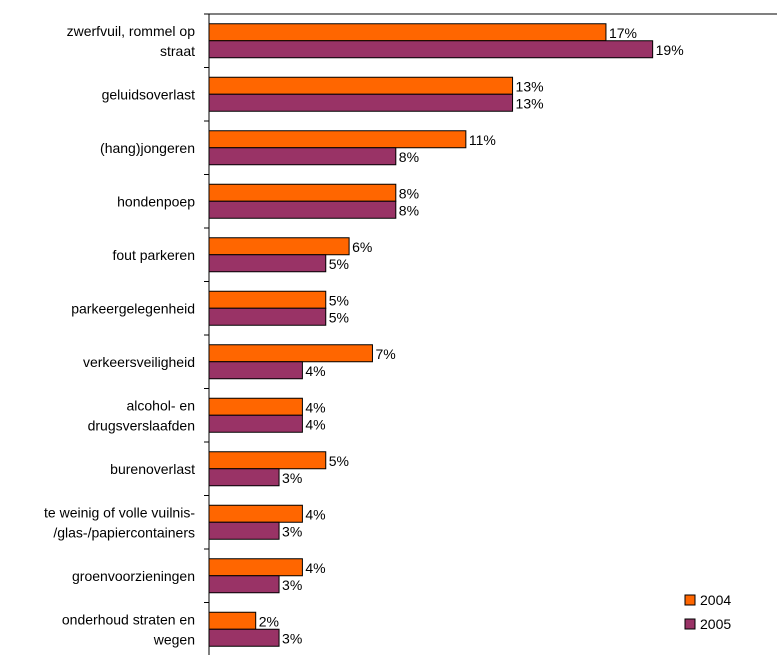 The width and height of the screenshot is (777, 655). I want to click on category-label: hondenpoep, so click(156, 201).